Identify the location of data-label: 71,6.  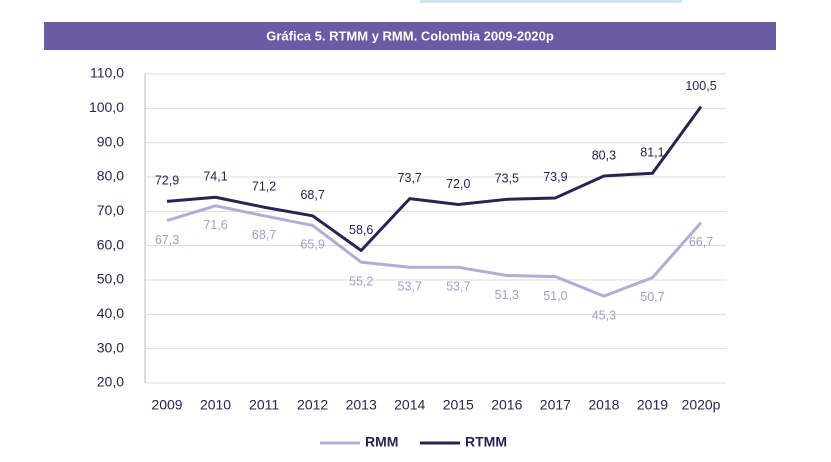
(215, 225).